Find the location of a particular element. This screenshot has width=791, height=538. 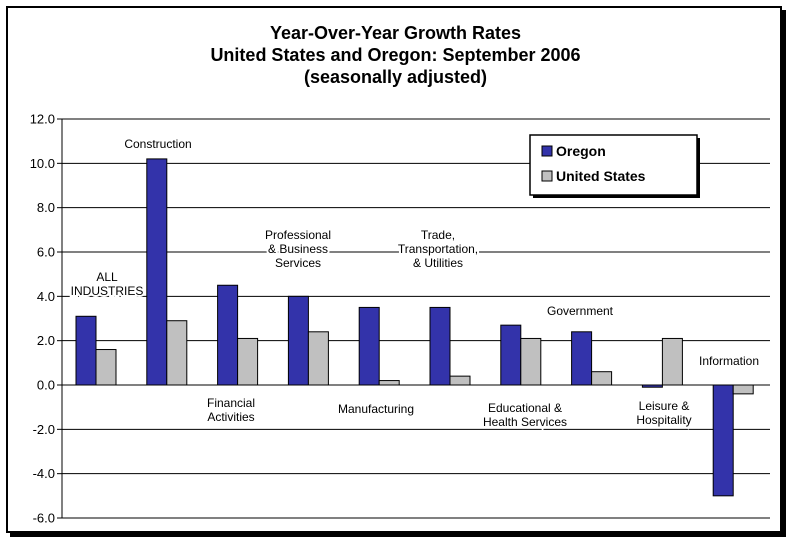

category-label-2-line-0: Financial is located at coordinates (231, 403).